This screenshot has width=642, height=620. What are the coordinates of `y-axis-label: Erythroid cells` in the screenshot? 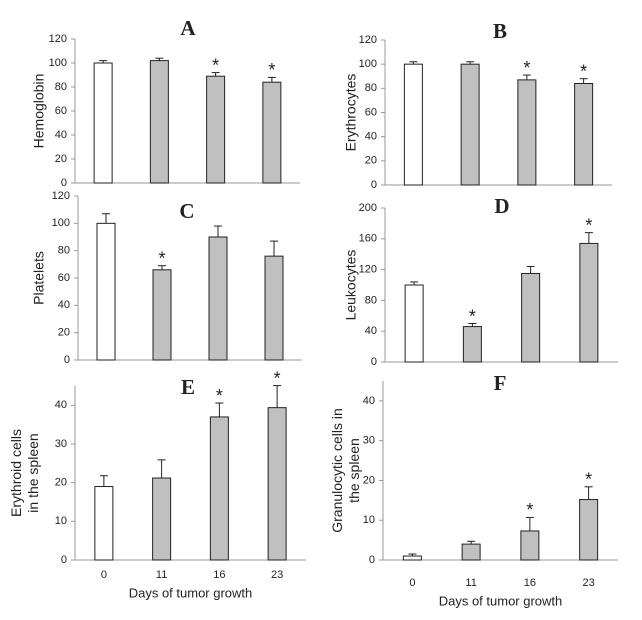 It's located at (16, 473).